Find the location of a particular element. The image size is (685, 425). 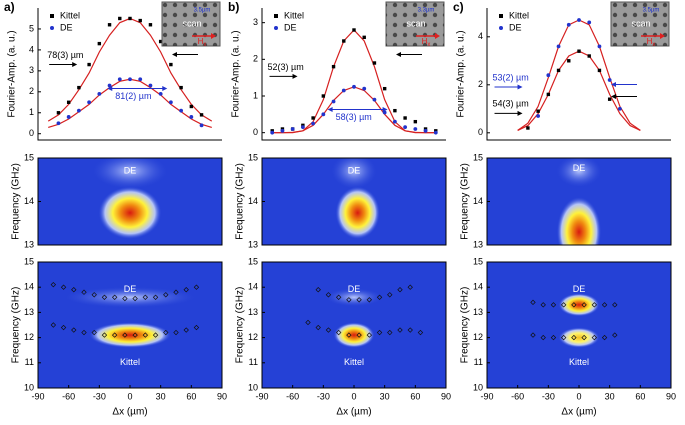

y-tick-label: 4 is located at coordinates (480, 36).